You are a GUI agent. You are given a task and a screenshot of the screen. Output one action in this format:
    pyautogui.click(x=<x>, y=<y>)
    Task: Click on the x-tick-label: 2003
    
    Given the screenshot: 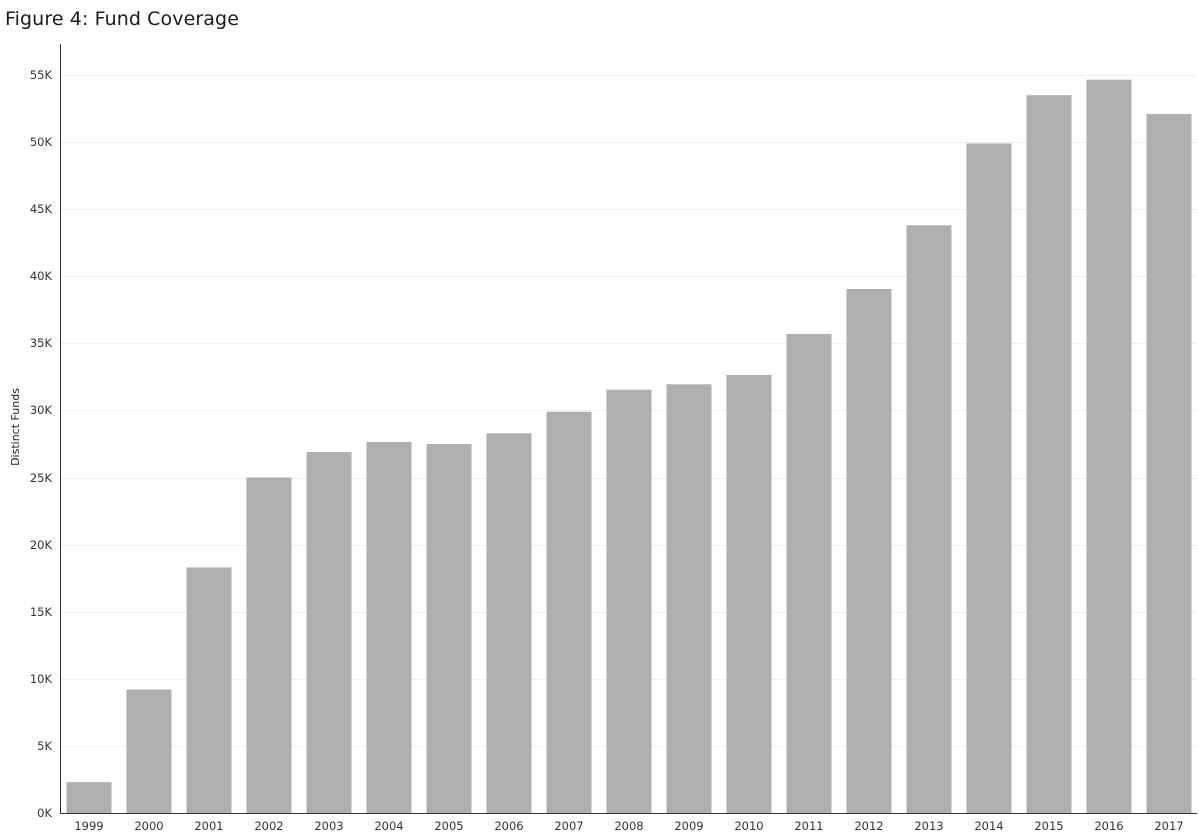 What is the action you would take?
    pyautogui.click(x=328, y=826)
    